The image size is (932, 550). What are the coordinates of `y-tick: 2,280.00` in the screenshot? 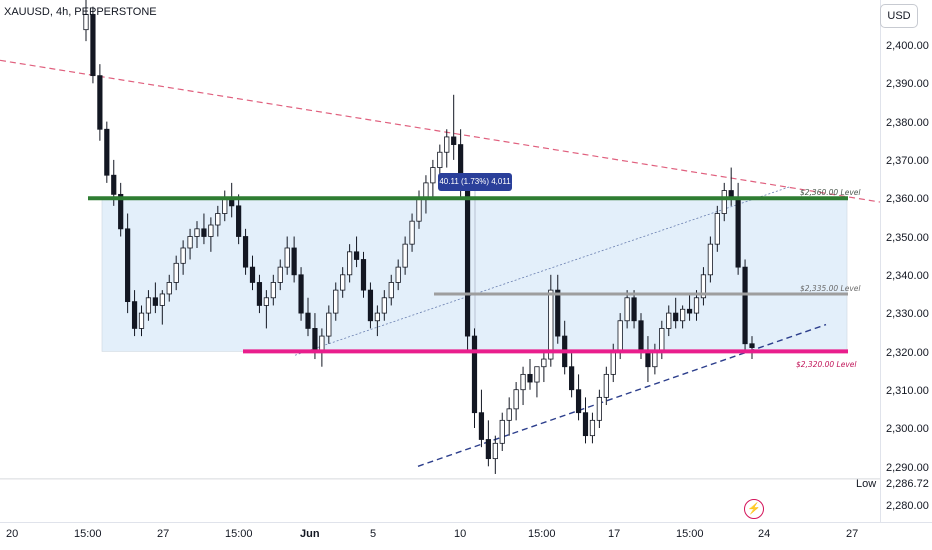 It's located at (907, 506).